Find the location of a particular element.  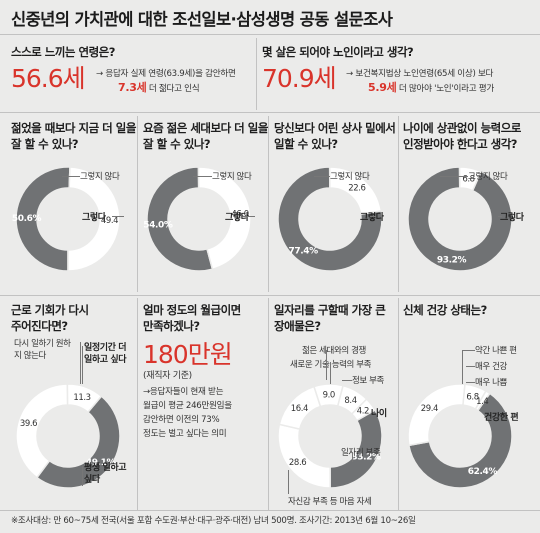

q2-title-2: 잘 할 수 있나? is located at coordinates (177, 144).